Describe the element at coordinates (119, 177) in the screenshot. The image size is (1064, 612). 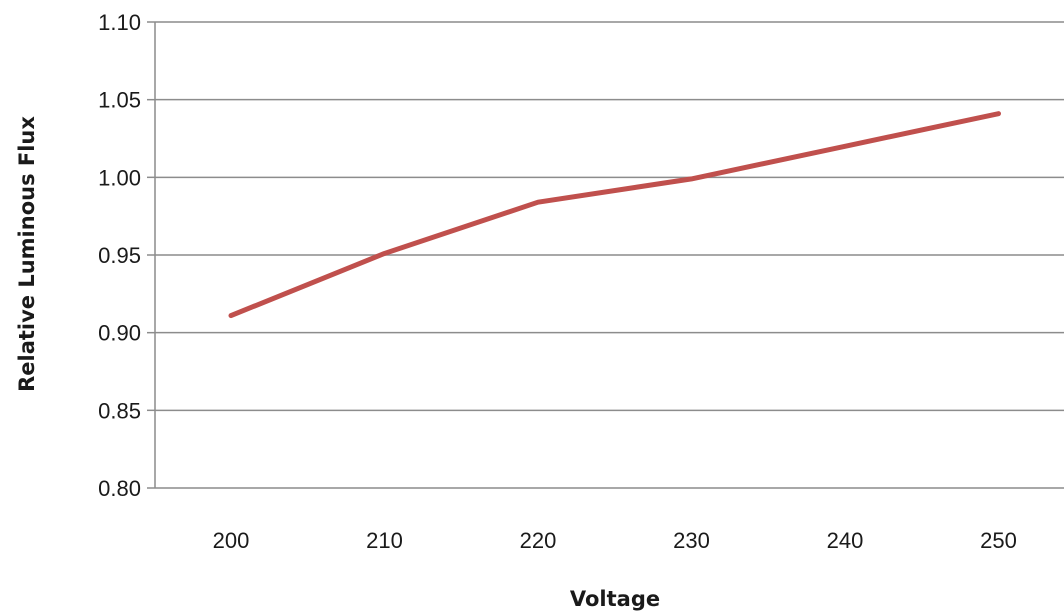
I see `y-tick-label: 1.00` at that location.